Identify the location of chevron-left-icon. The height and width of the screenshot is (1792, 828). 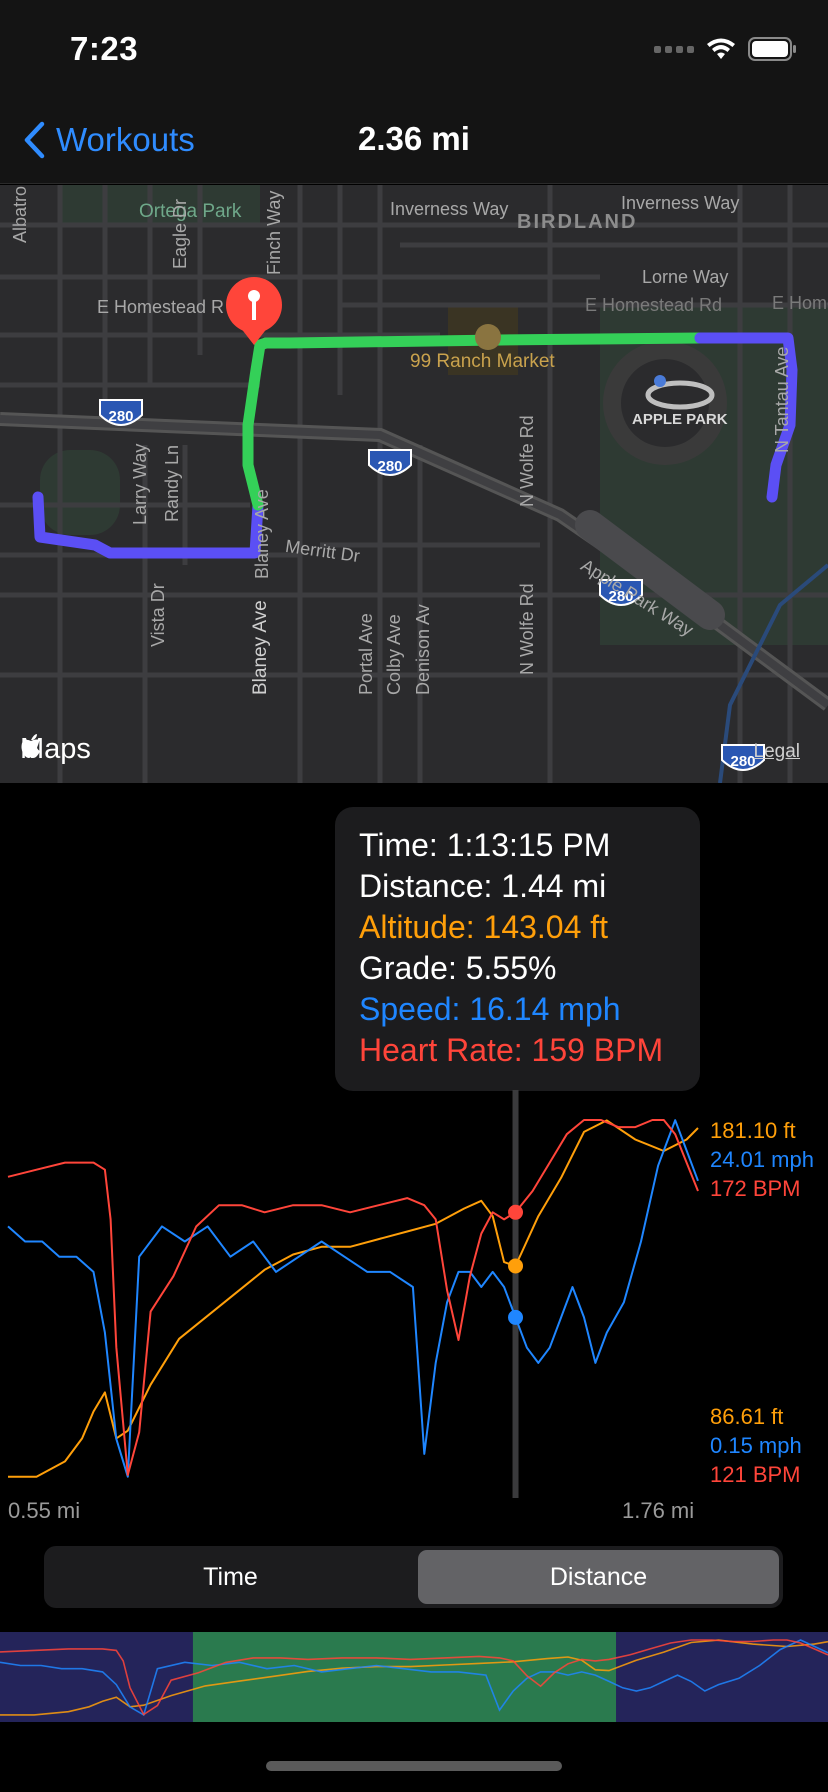
(34, 140).